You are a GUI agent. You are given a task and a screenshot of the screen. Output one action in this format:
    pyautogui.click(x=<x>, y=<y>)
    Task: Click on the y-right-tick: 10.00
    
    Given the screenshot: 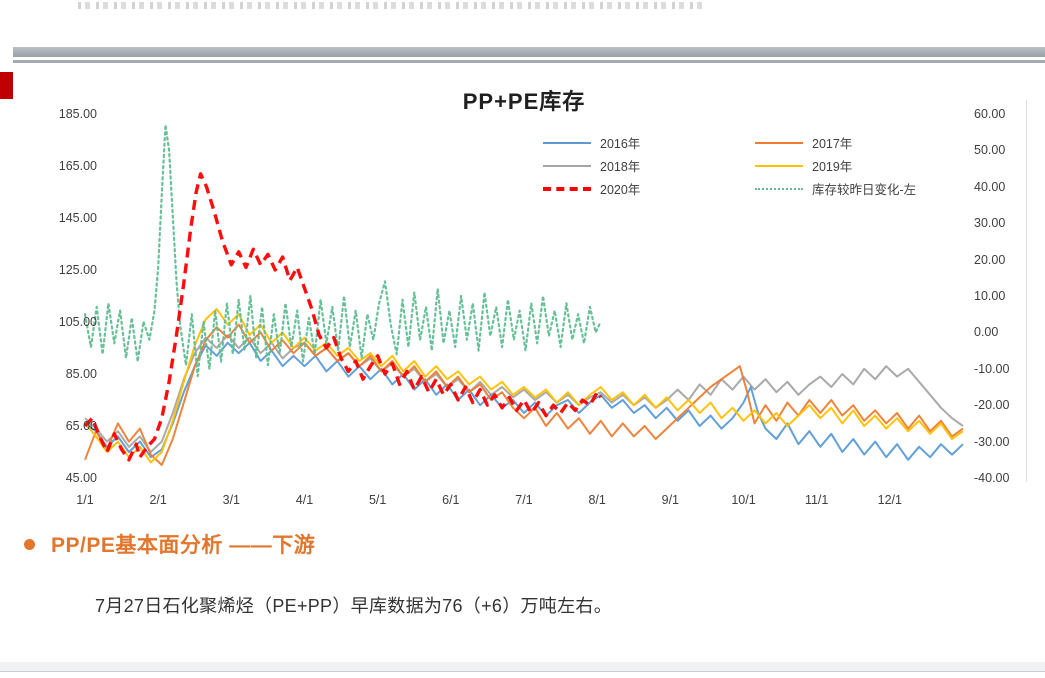 What is the action you would take?
    pyautogui.click(x=990, y=296)
    